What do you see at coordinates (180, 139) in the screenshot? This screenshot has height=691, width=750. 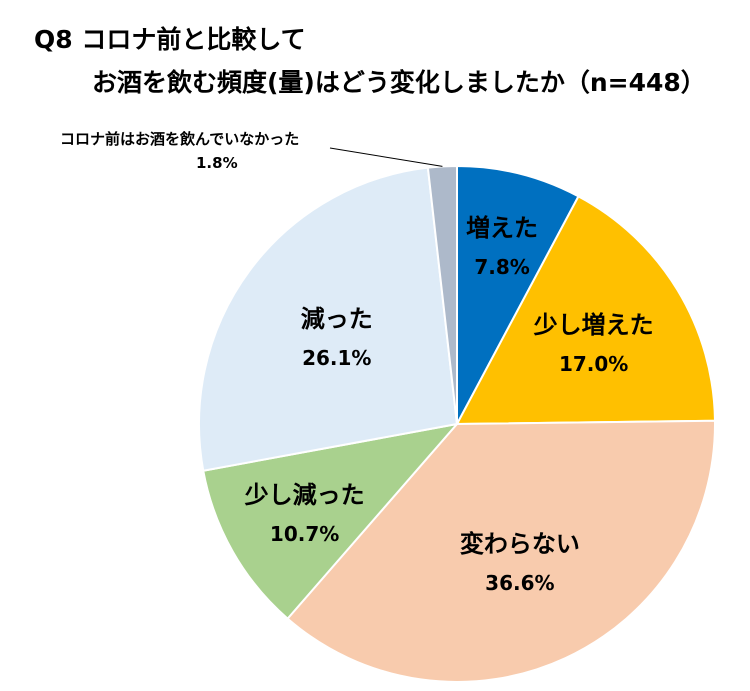 I see `slice-label-6: コロナ前はお酒を飲んでいなかった` at bounding box center [180, 139].